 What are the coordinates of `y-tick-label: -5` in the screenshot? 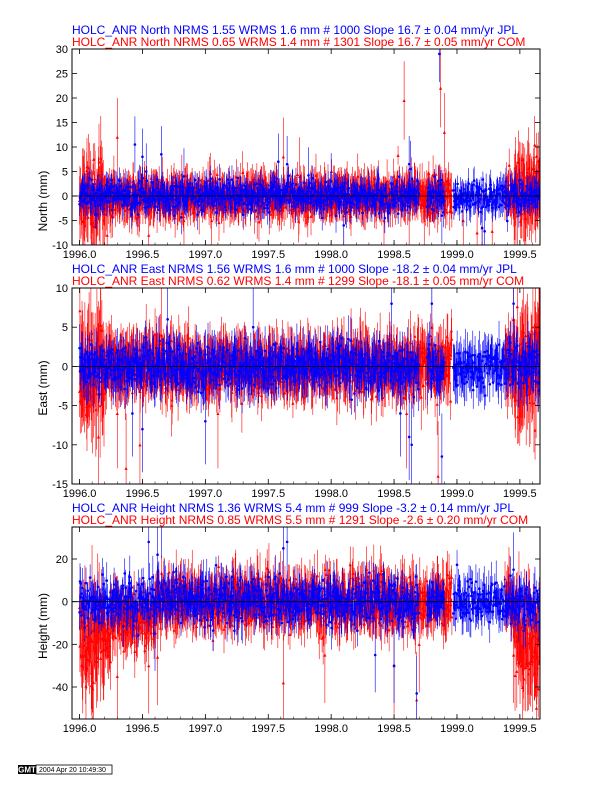 It's located at (63, 222).